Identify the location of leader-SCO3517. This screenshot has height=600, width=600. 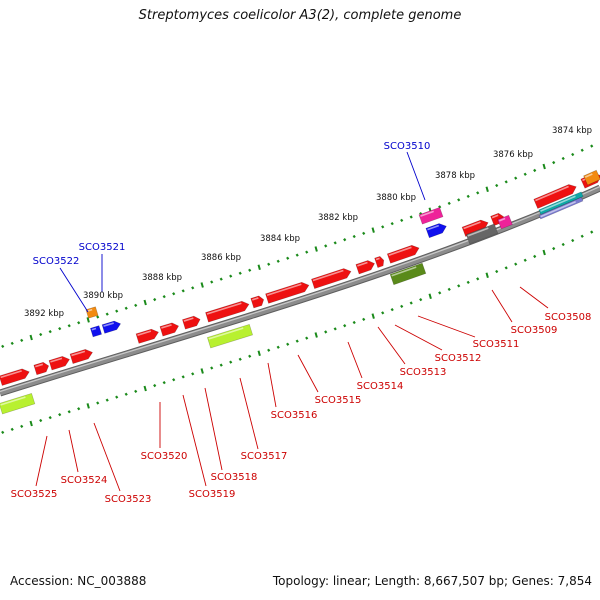
(249, 413).